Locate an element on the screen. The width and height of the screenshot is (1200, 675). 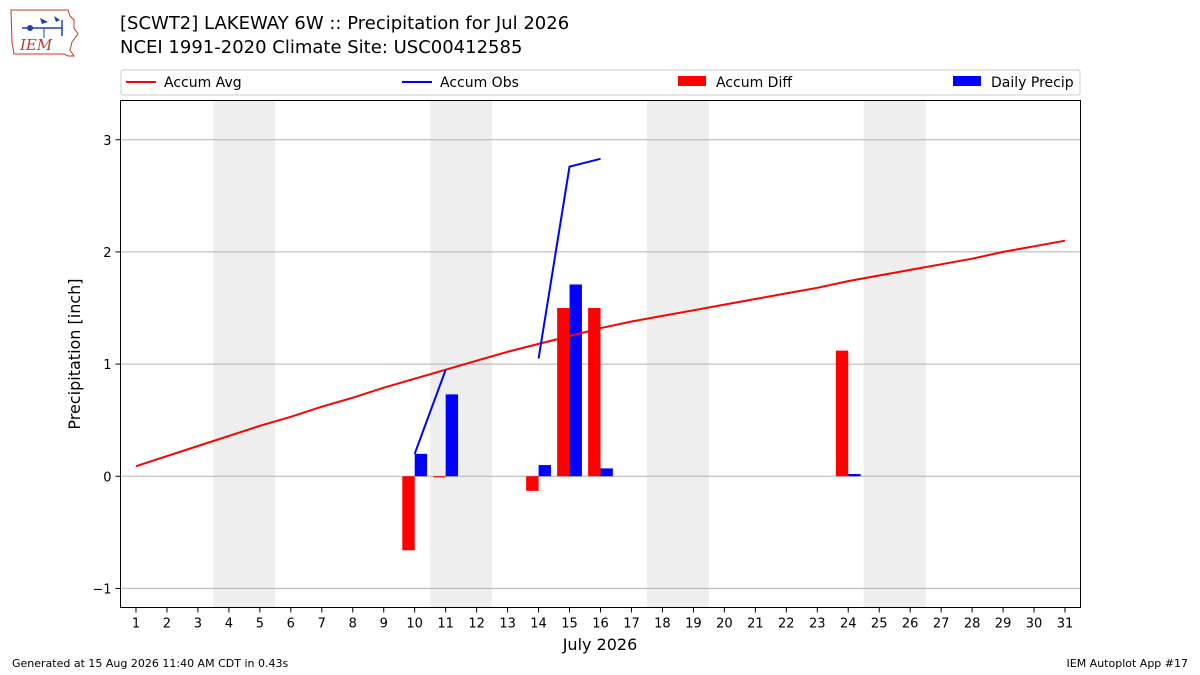
x-tick-label: 4 is located at coordinates (229, 624).